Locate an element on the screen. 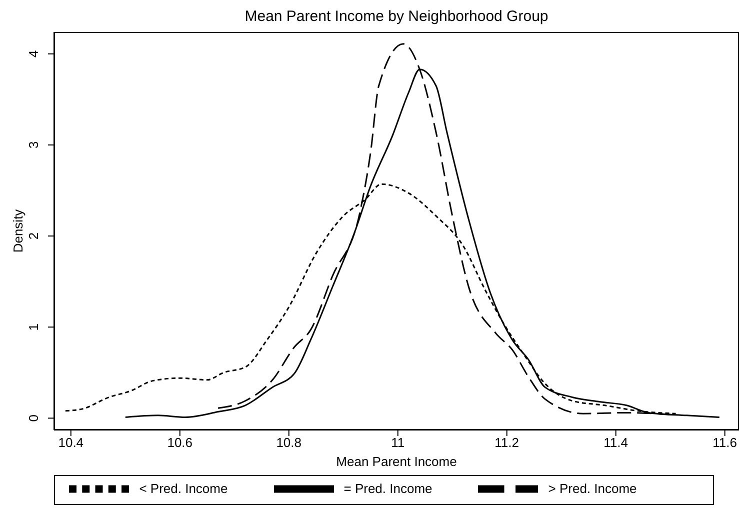  y-tick-label: 4 is located at coordinates (33, 54).